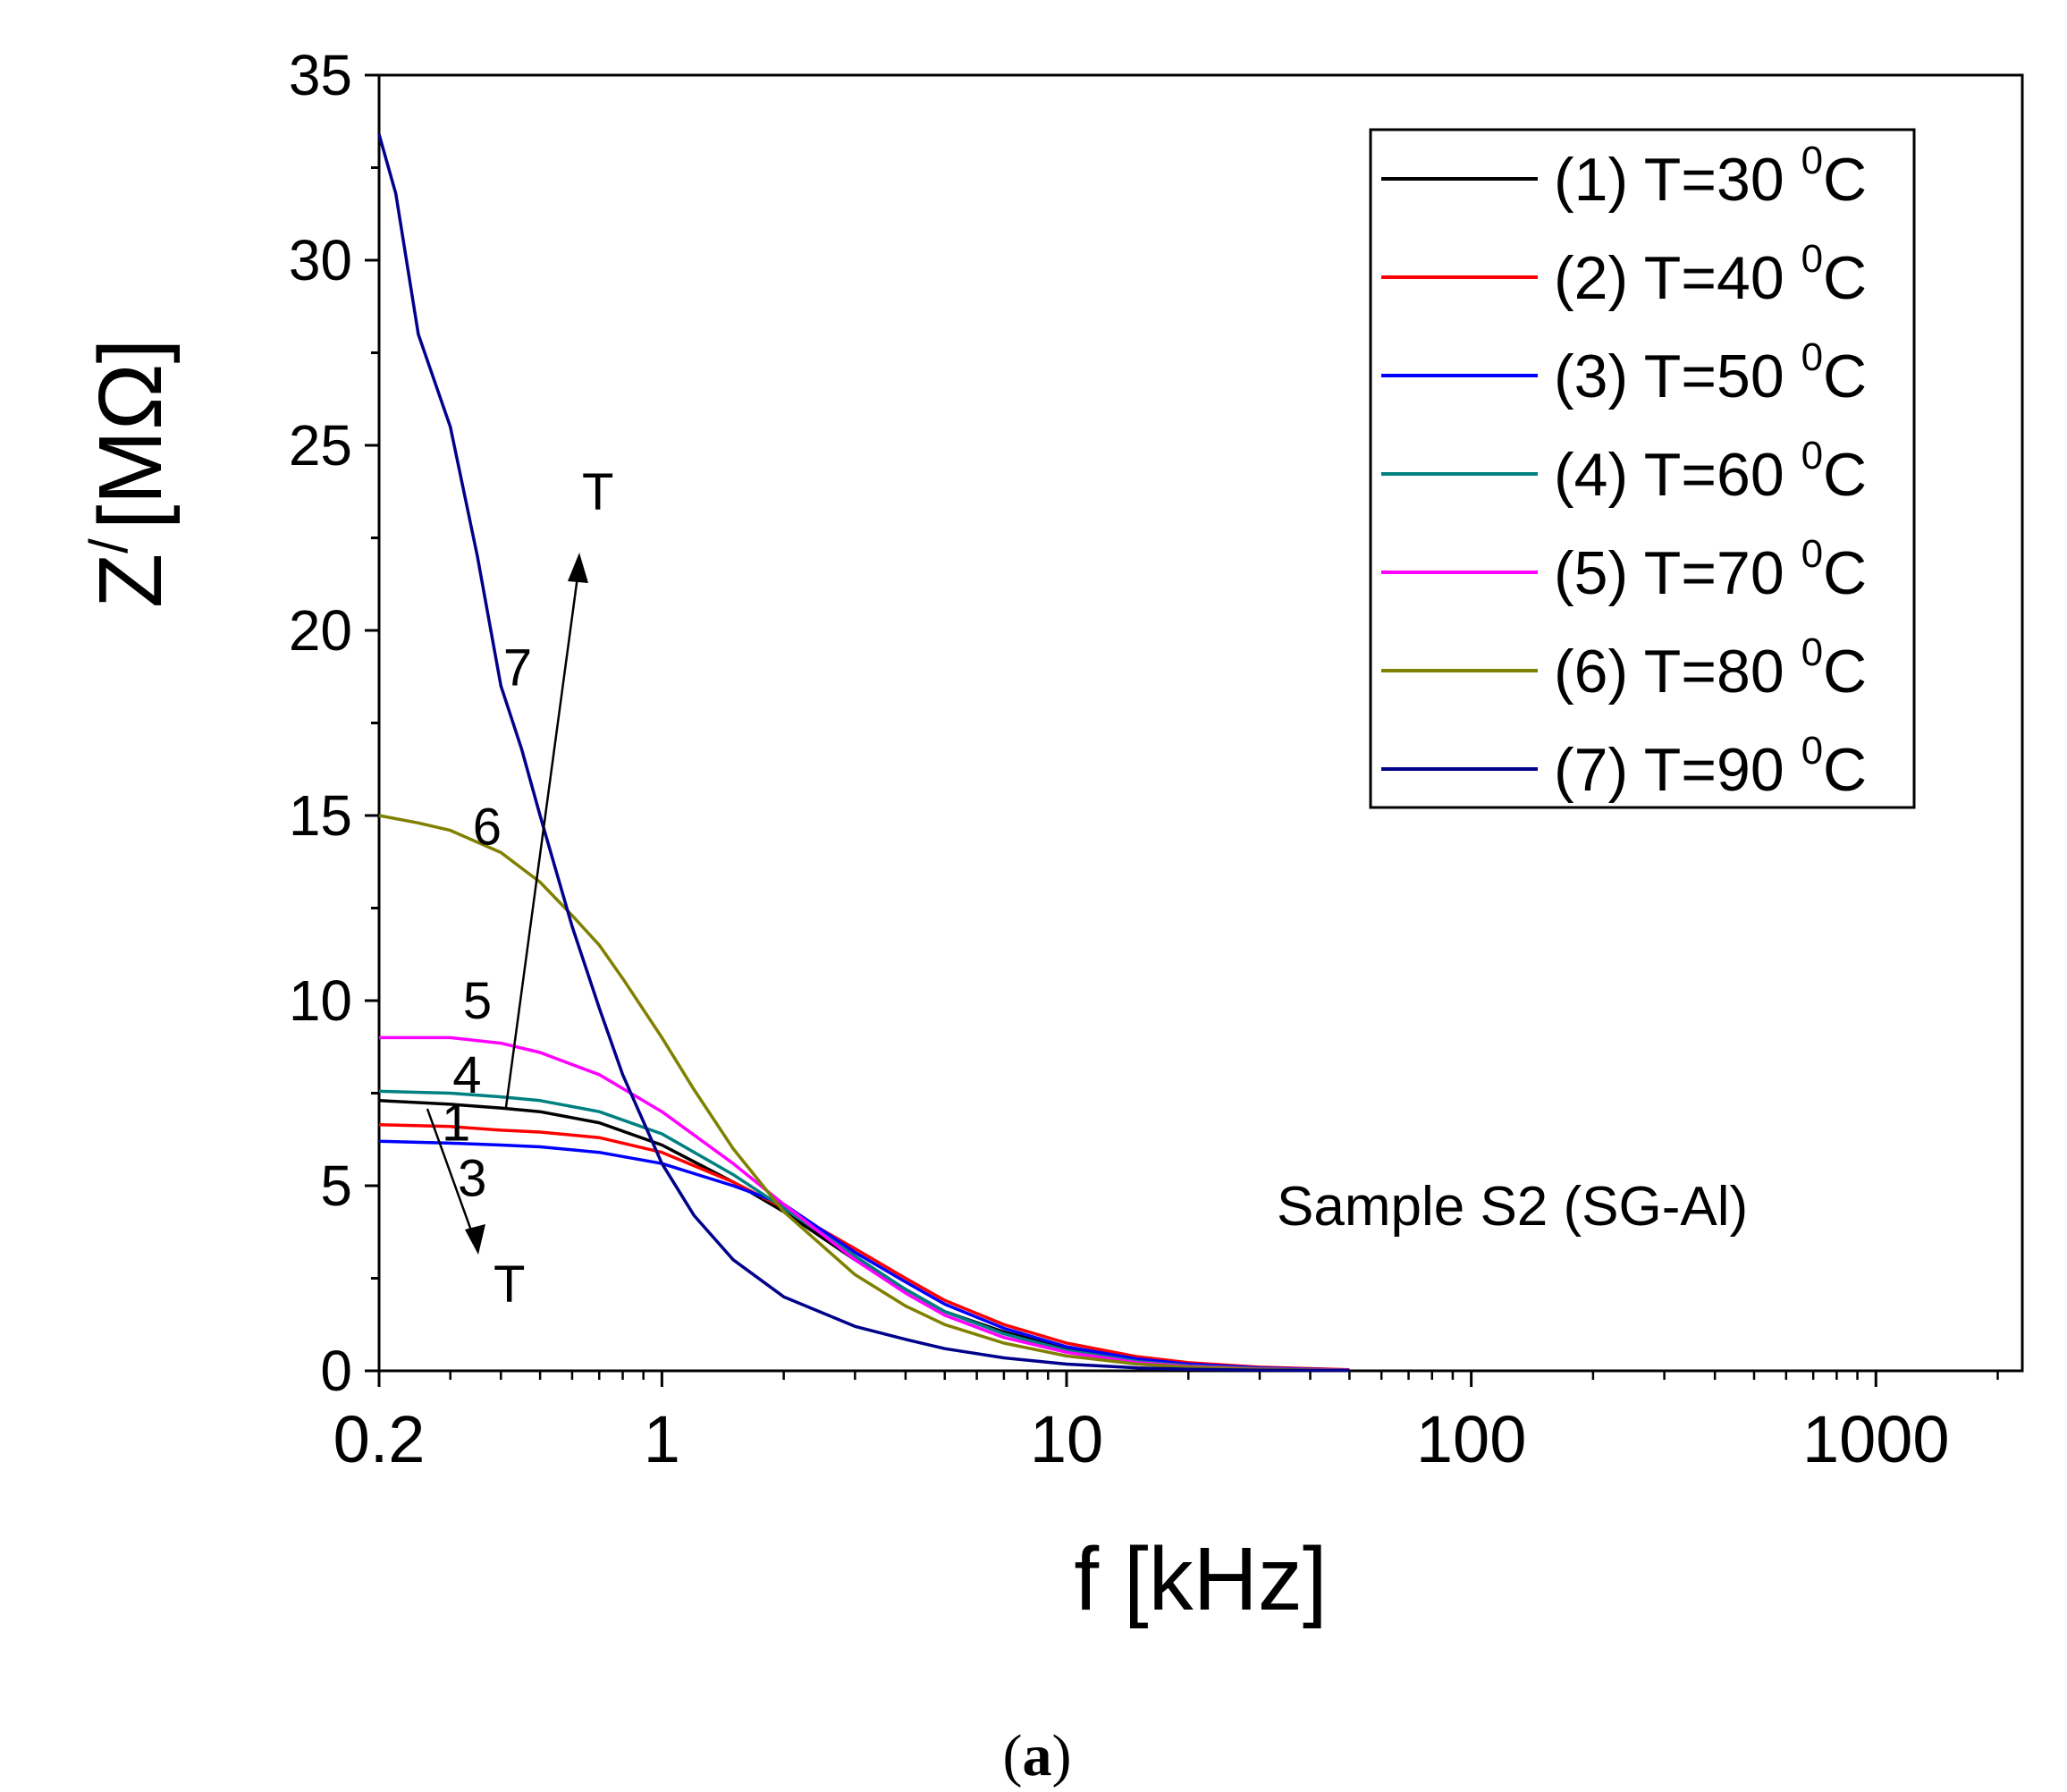 This screenshot has width=2067, height=1792. I want to click on arrow-down-line, so click(451, 1176).